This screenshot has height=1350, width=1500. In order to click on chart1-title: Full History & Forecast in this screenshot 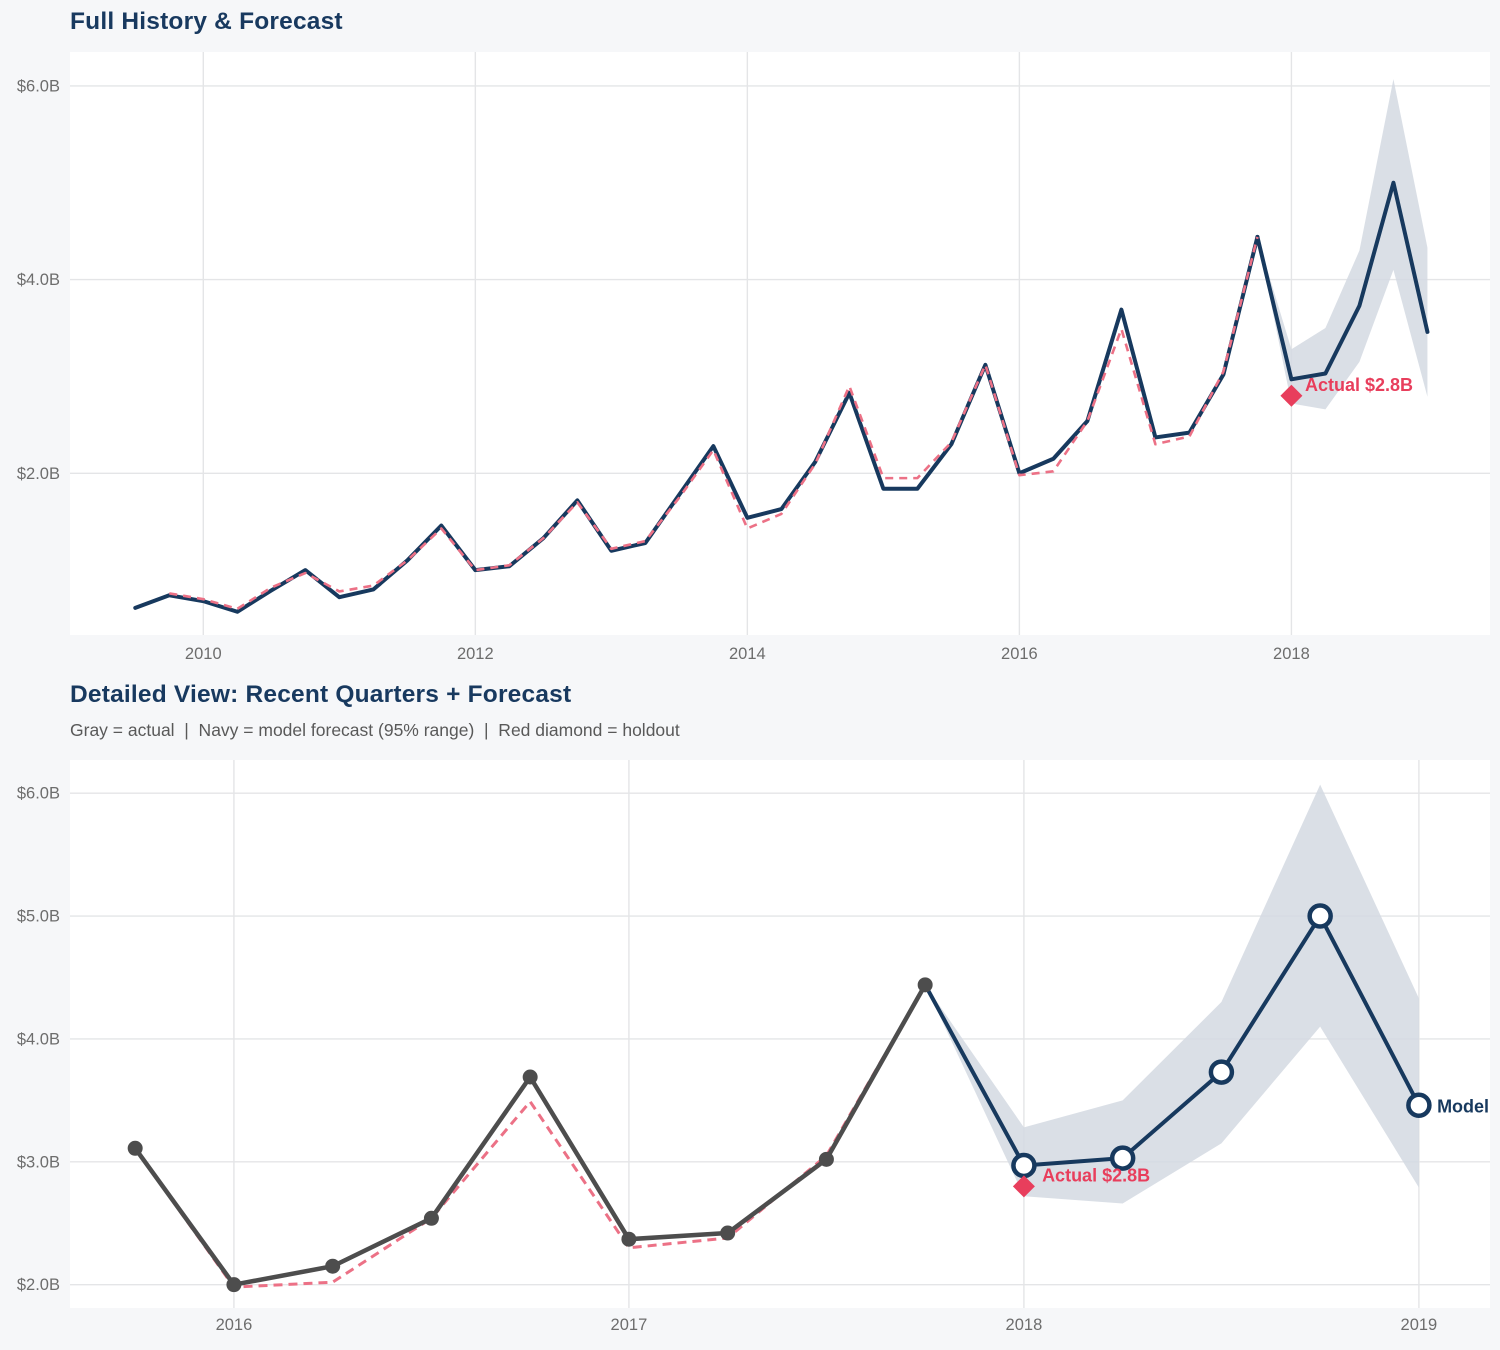, I will do `click(206, 21)`.